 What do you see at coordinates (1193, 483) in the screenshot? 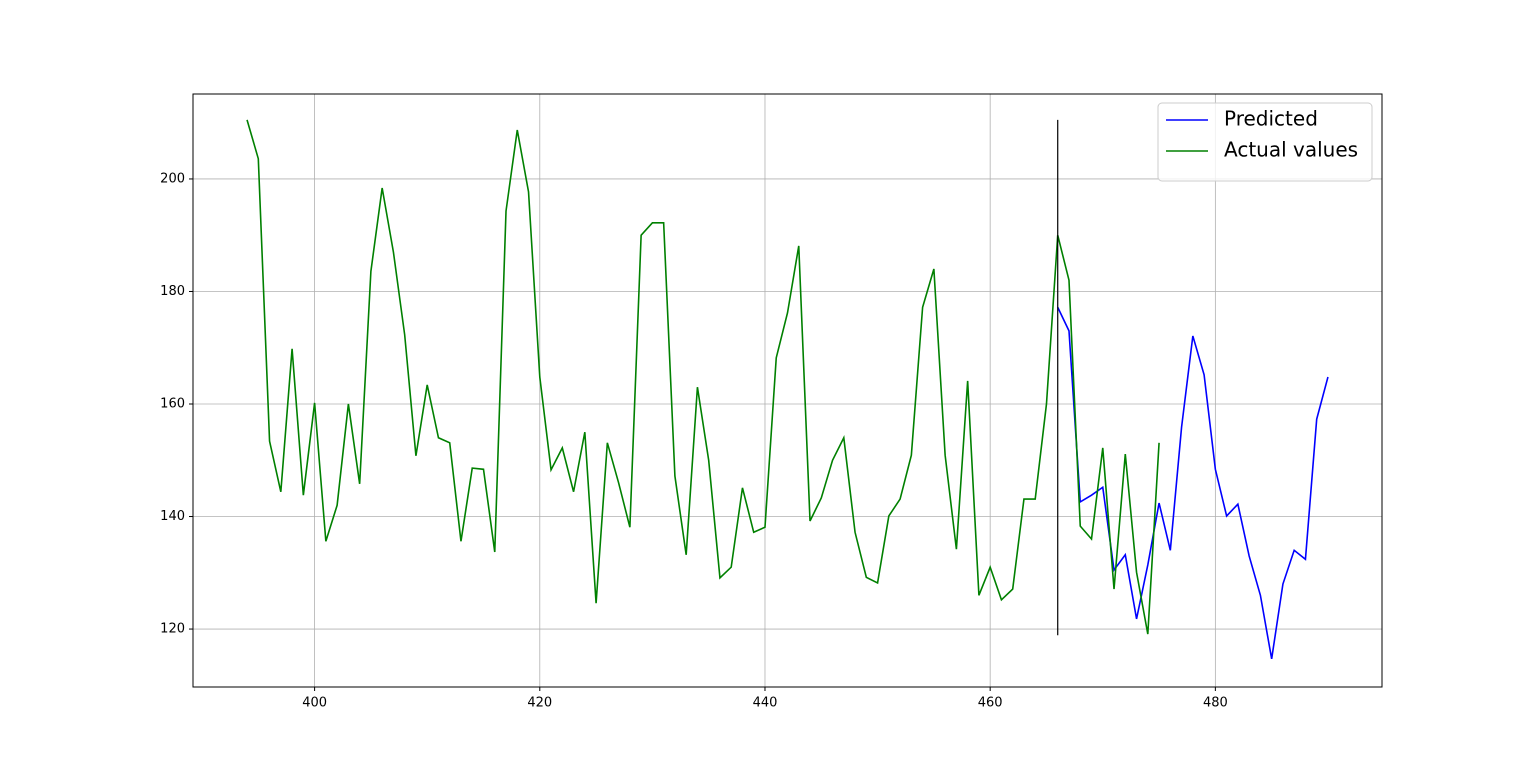
I see `series-line` at bounding box center [1193, 483].